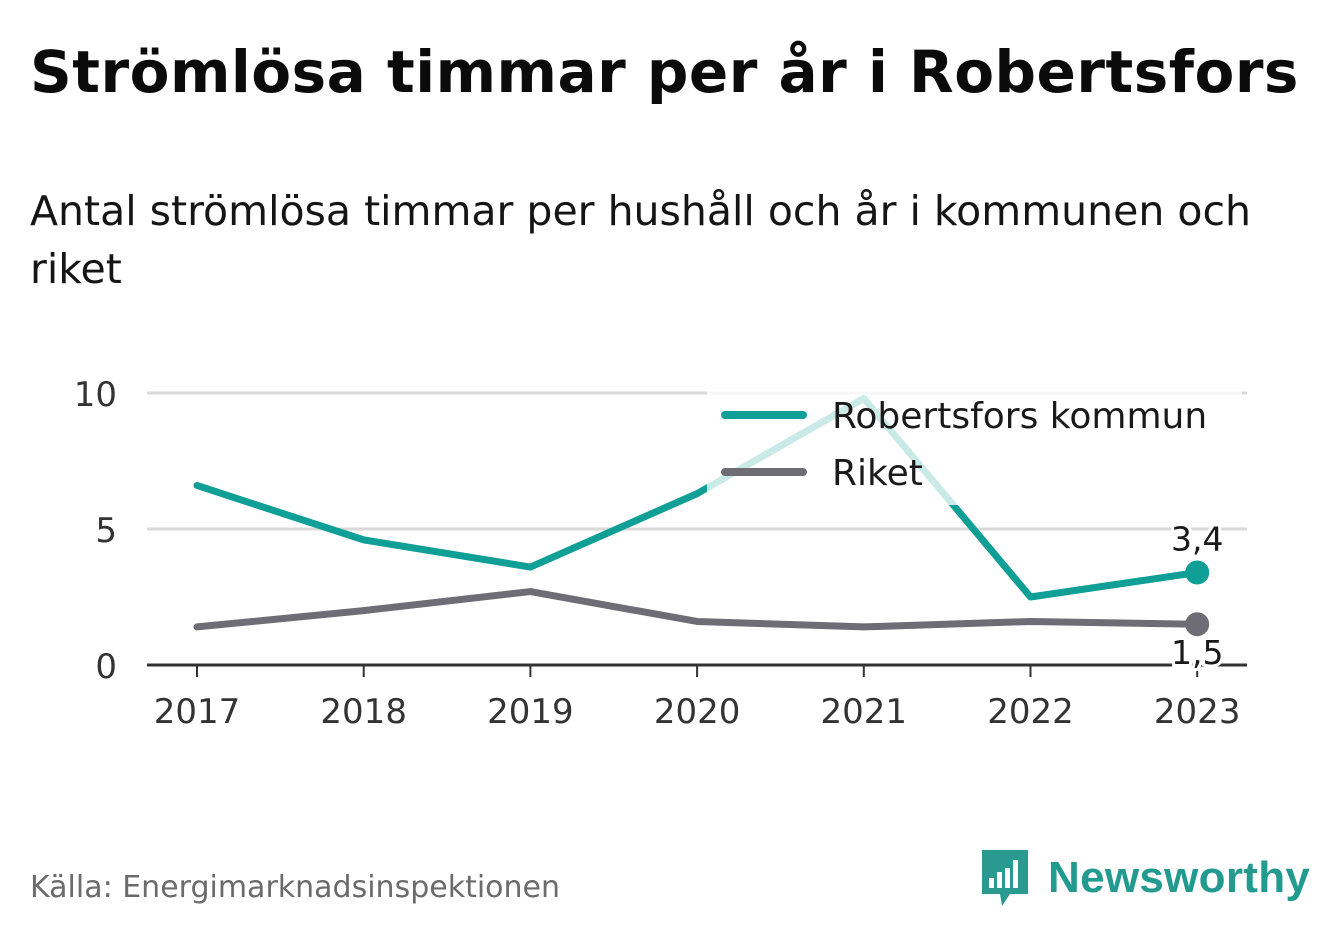  Describe the element at coordinates (697, 712) in the screenshot. I see `x-tick-label: 2020` at that location.